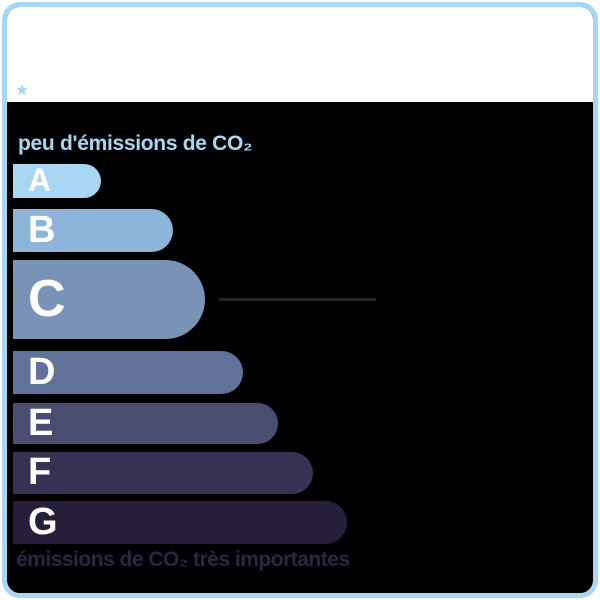 This screenshot has width=600, height=600. Describe the element at coordinates (145, 423) in the screenshot. I see `class-bar-e: E` at that location.